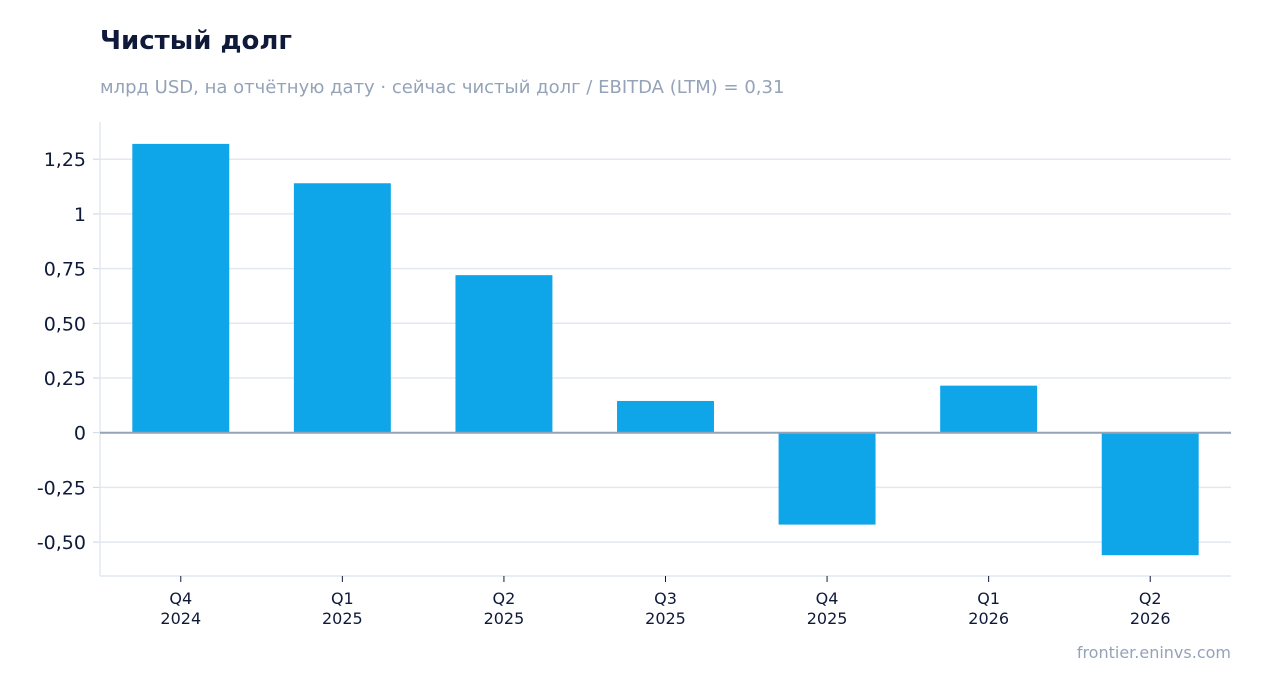 Image resolution: width=1262 pixels, height=693 pixels. I want to click on x-tick-label: Q3 2025, so click(665, 608).